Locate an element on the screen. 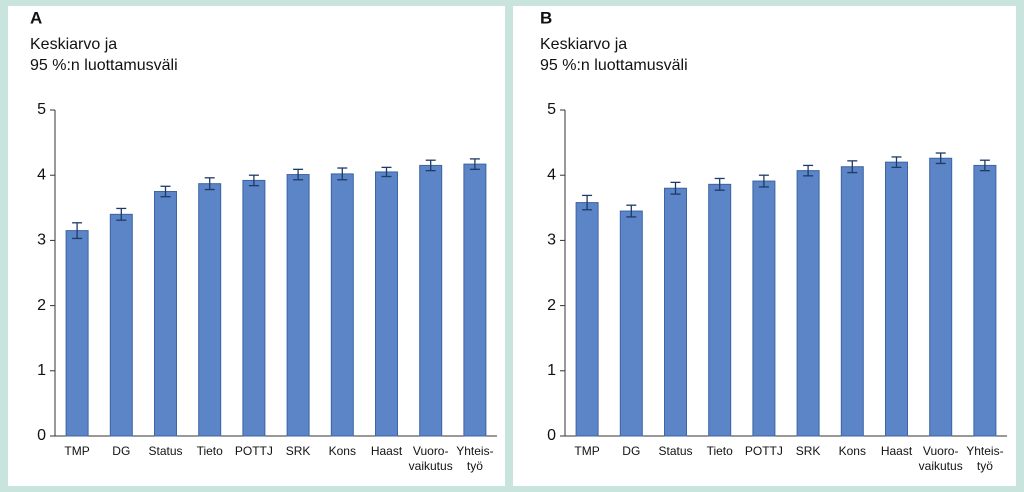 The width and height of the screenshot is (1024, 492). panel-title: B is located at coordinates (546, 17).